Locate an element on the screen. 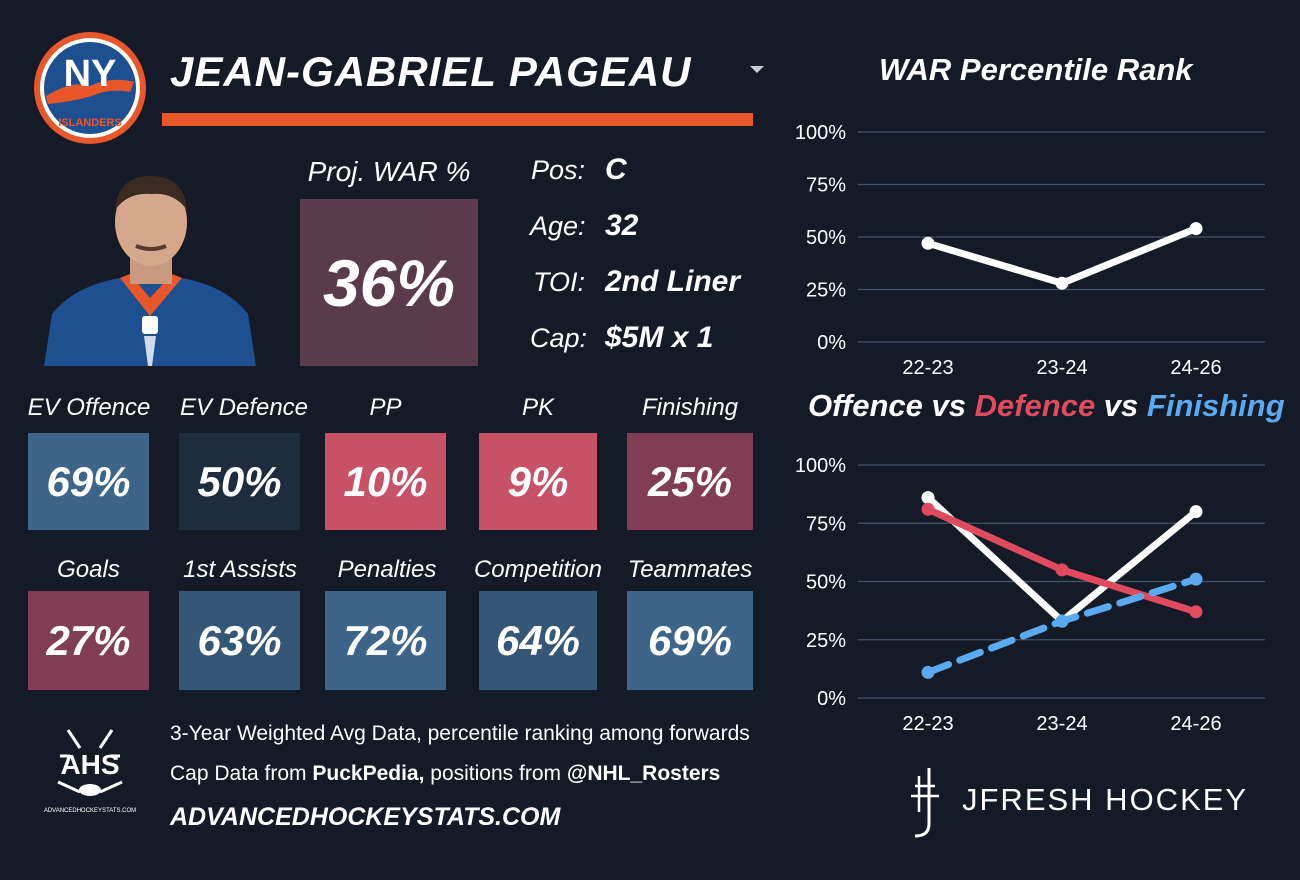 Image resolution: width=1300 pixels, height=880 pixels. ahs-logo-text: AHS is located at coordinates (89, 764).